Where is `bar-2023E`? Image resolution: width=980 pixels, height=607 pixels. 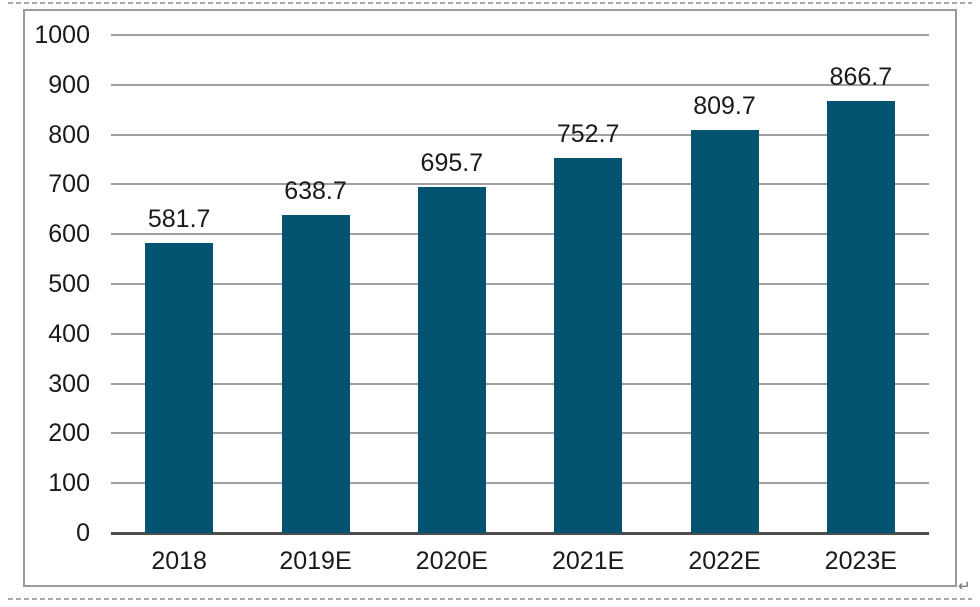 bar-2023E is located at coordinates (860, 317).